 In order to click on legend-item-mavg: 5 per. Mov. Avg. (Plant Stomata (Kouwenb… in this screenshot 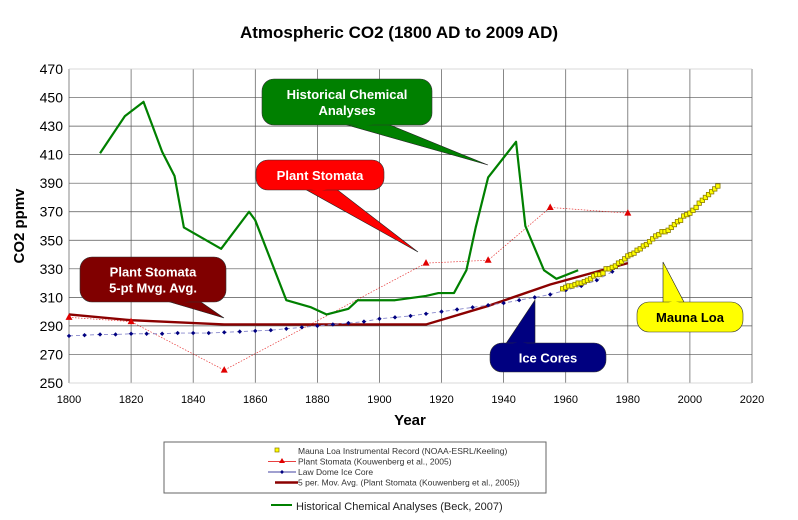, I will do `click(397, 483)`.